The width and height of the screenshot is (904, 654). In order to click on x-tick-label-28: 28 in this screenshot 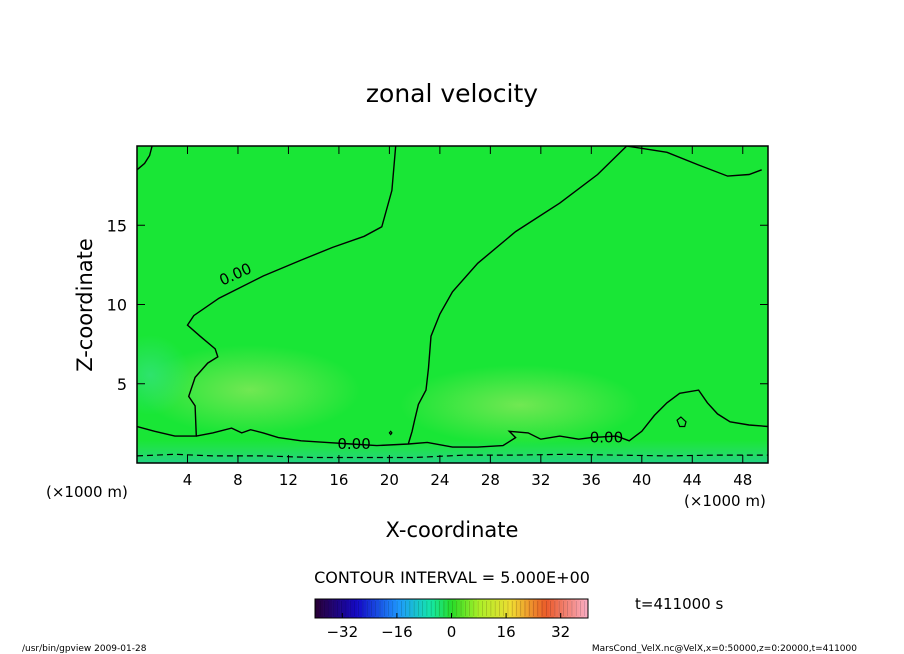, I will do `click(490, 480)`.